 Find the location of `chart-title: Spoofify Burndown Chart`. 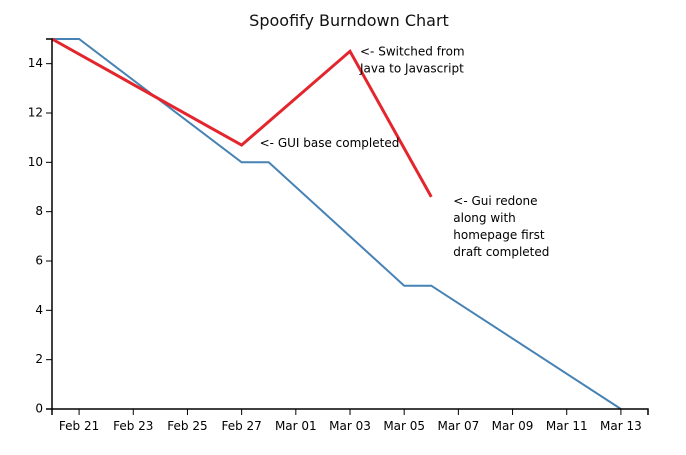

chart-title: Spoofify Burndown Chart is located at coordinates (349, 20).